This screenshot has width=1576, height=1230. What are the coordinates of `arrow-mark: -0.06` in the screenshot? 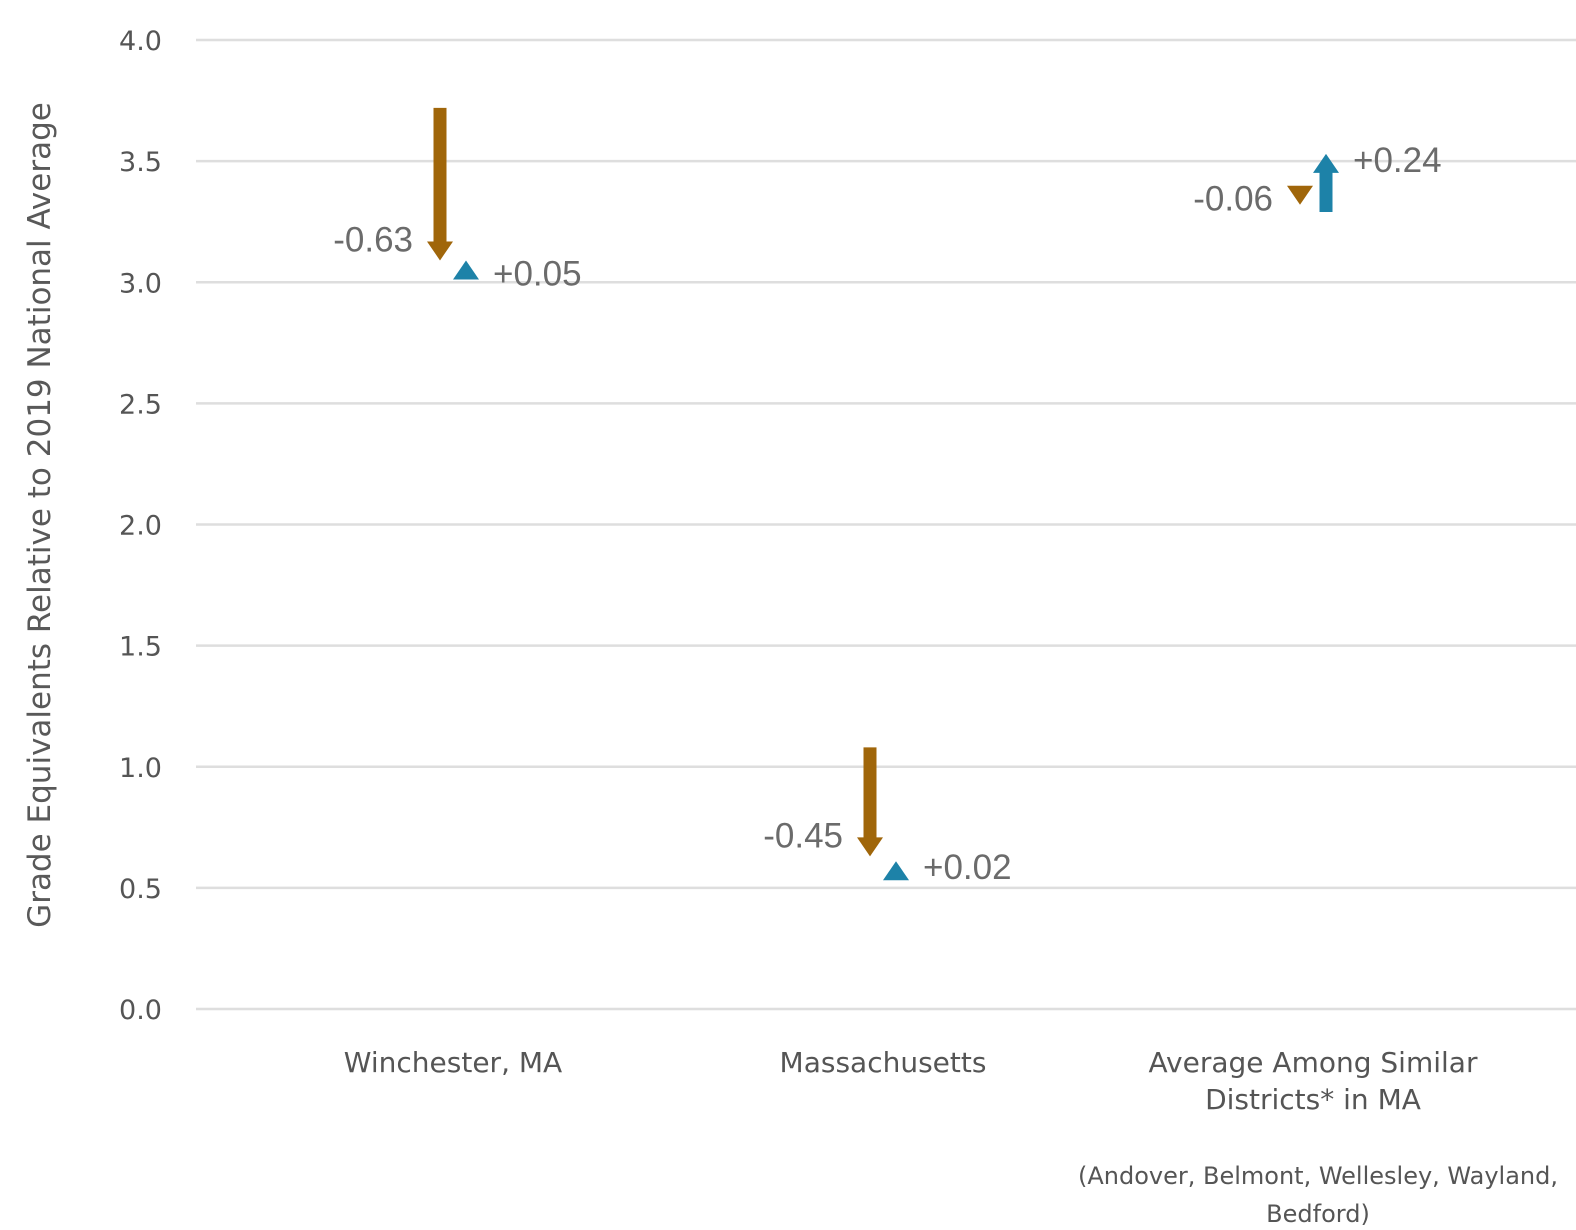 It's located at (1253, 198).